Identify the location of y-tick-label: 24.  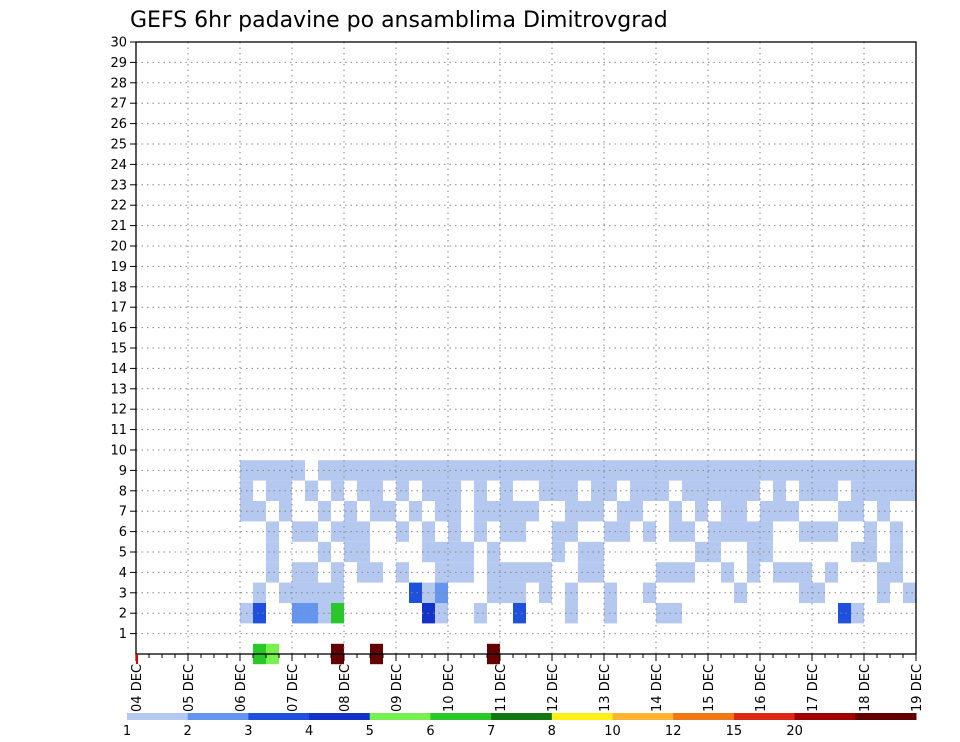
(118, 165).